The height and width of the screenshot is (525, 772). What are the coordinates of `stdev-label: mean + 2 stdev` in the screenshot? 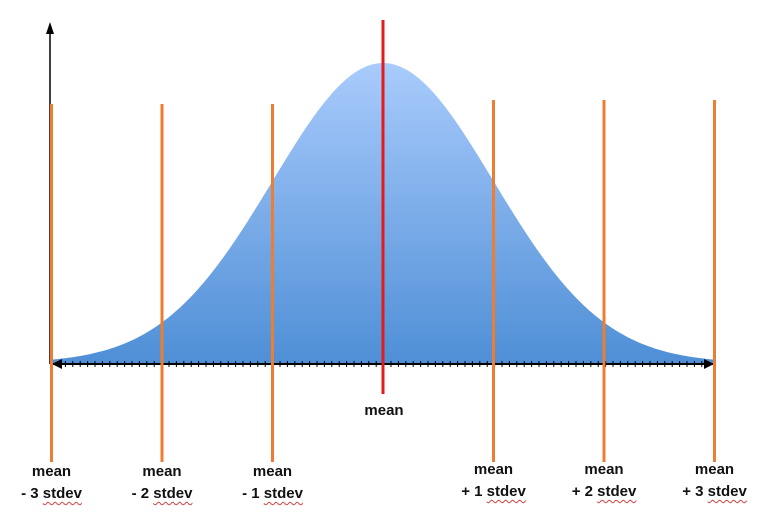 It's located at (604, 480).